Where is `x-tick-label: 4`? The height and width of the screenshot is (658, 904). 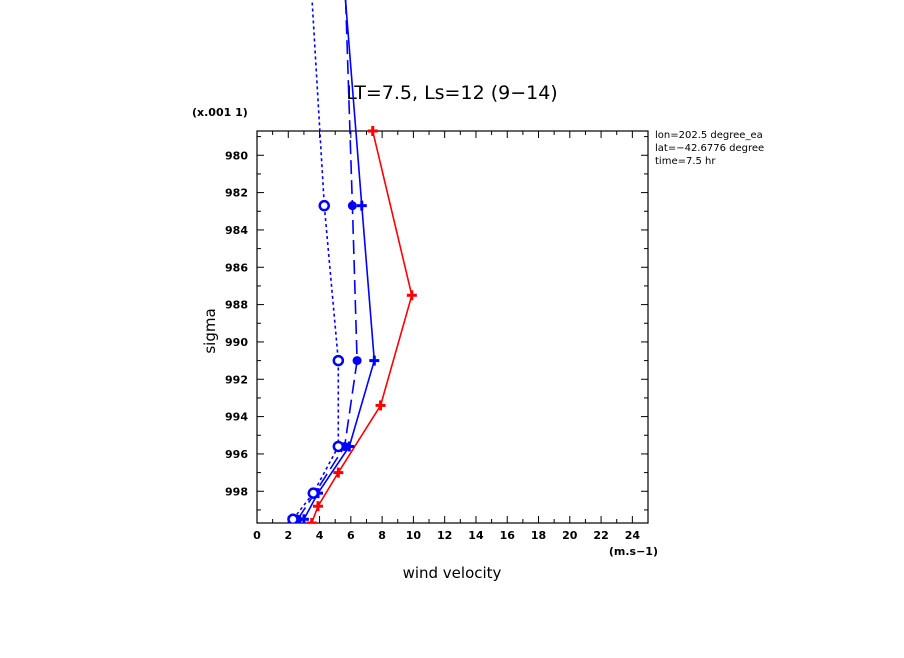
x-tick-label: 4 is located at coordinates (320, 535).